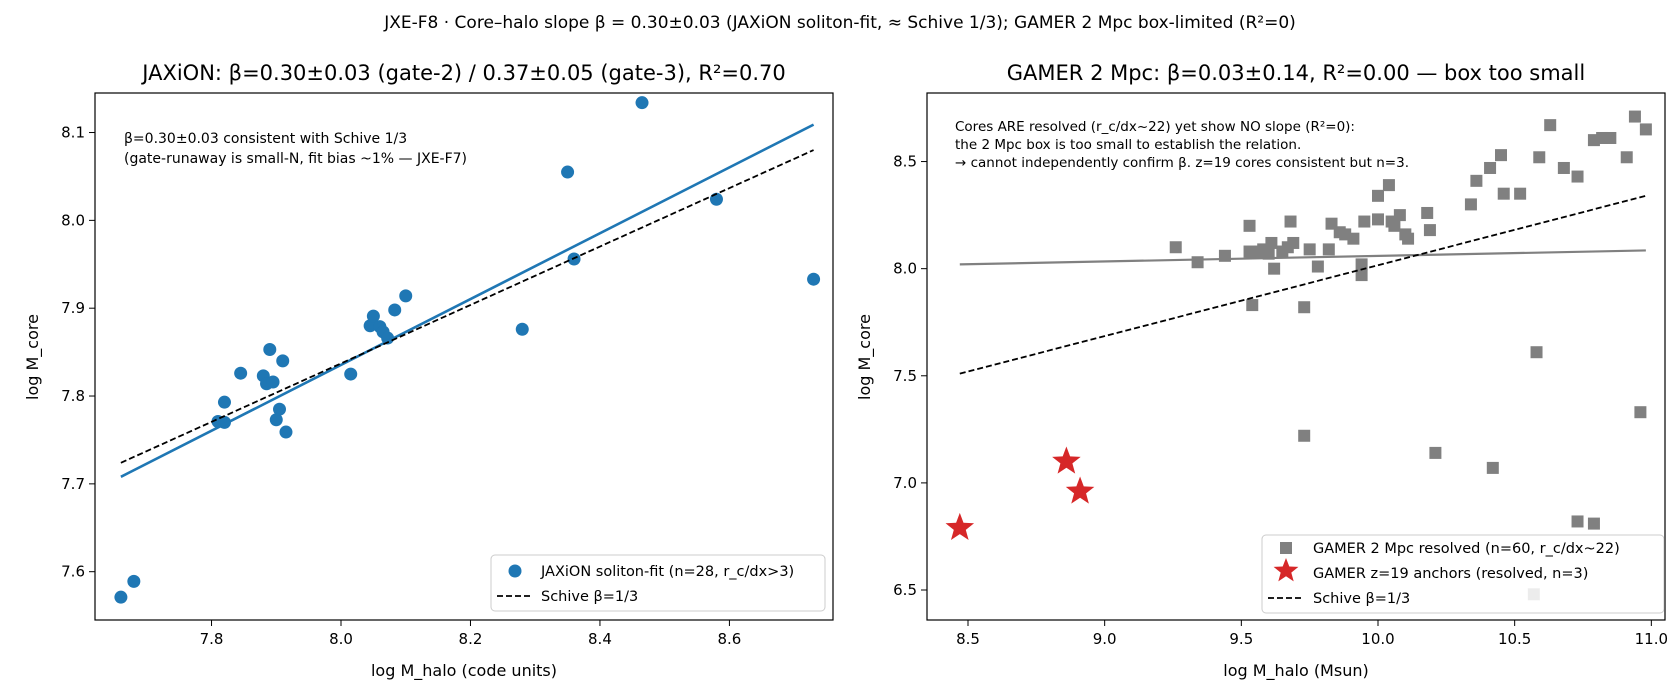 The image size is (1680, 700). I want to click on gamer-xtick-label: 10.5, so click(1514, 639).